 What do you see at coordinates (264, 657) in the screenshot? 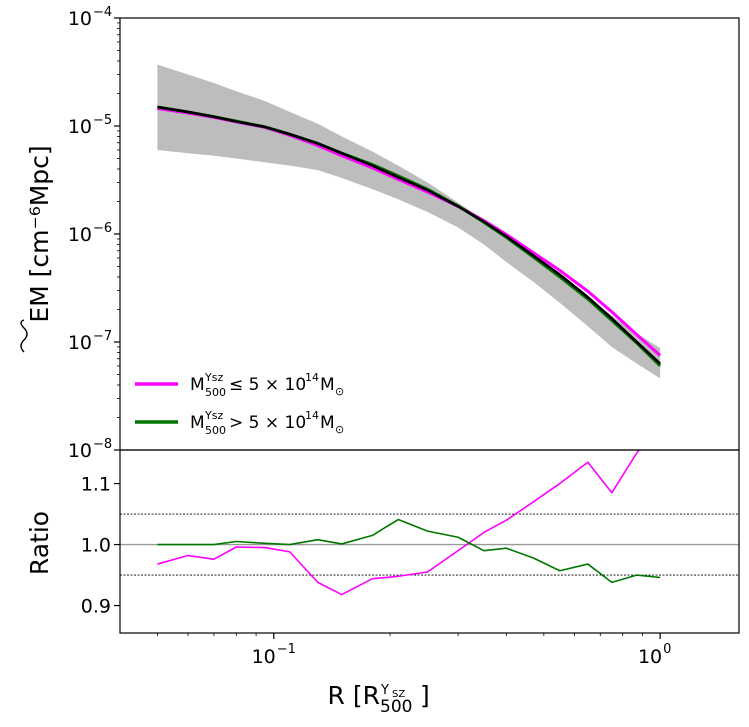
I see `x-tick-label-0: 10` at bounding box center [264, 657].